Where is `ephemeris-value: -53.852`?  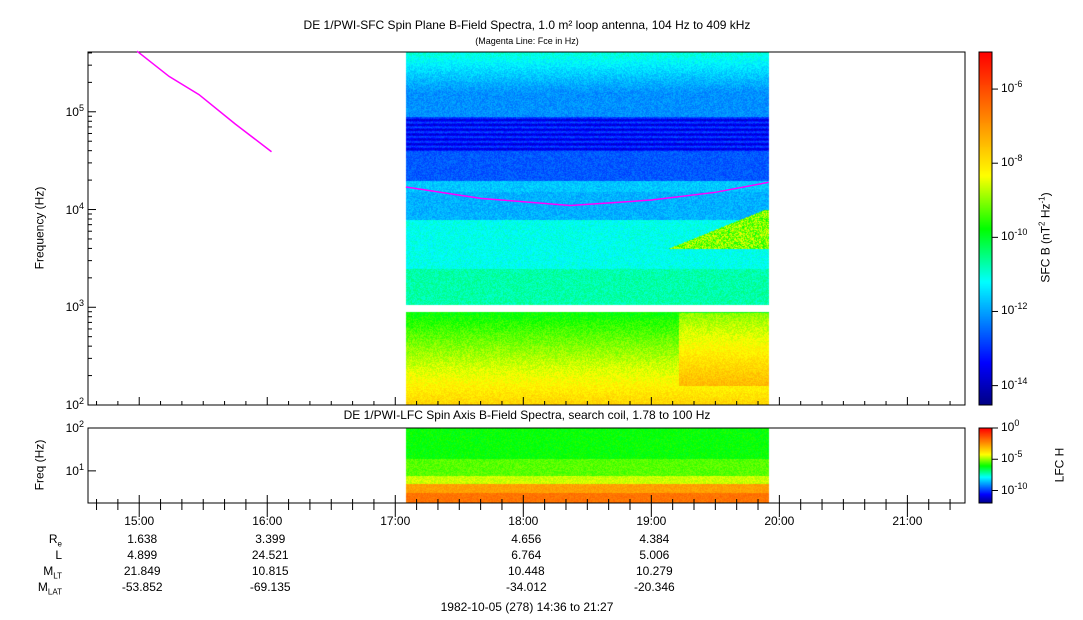 ephemeris-value: -53.852 is located at coordinates (142, 587).